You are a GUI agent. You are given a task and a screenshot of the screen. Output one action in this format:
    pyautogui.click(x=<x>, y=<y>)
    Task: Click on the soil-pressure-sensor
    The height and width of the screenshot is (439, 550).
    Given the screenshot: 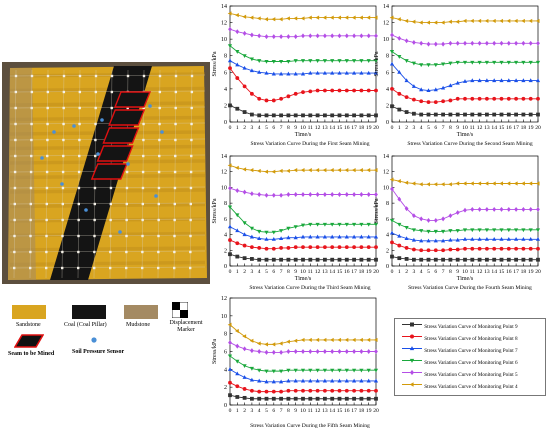 What is the action you would take?
    pyautogui.click(x=128, y=164)
    